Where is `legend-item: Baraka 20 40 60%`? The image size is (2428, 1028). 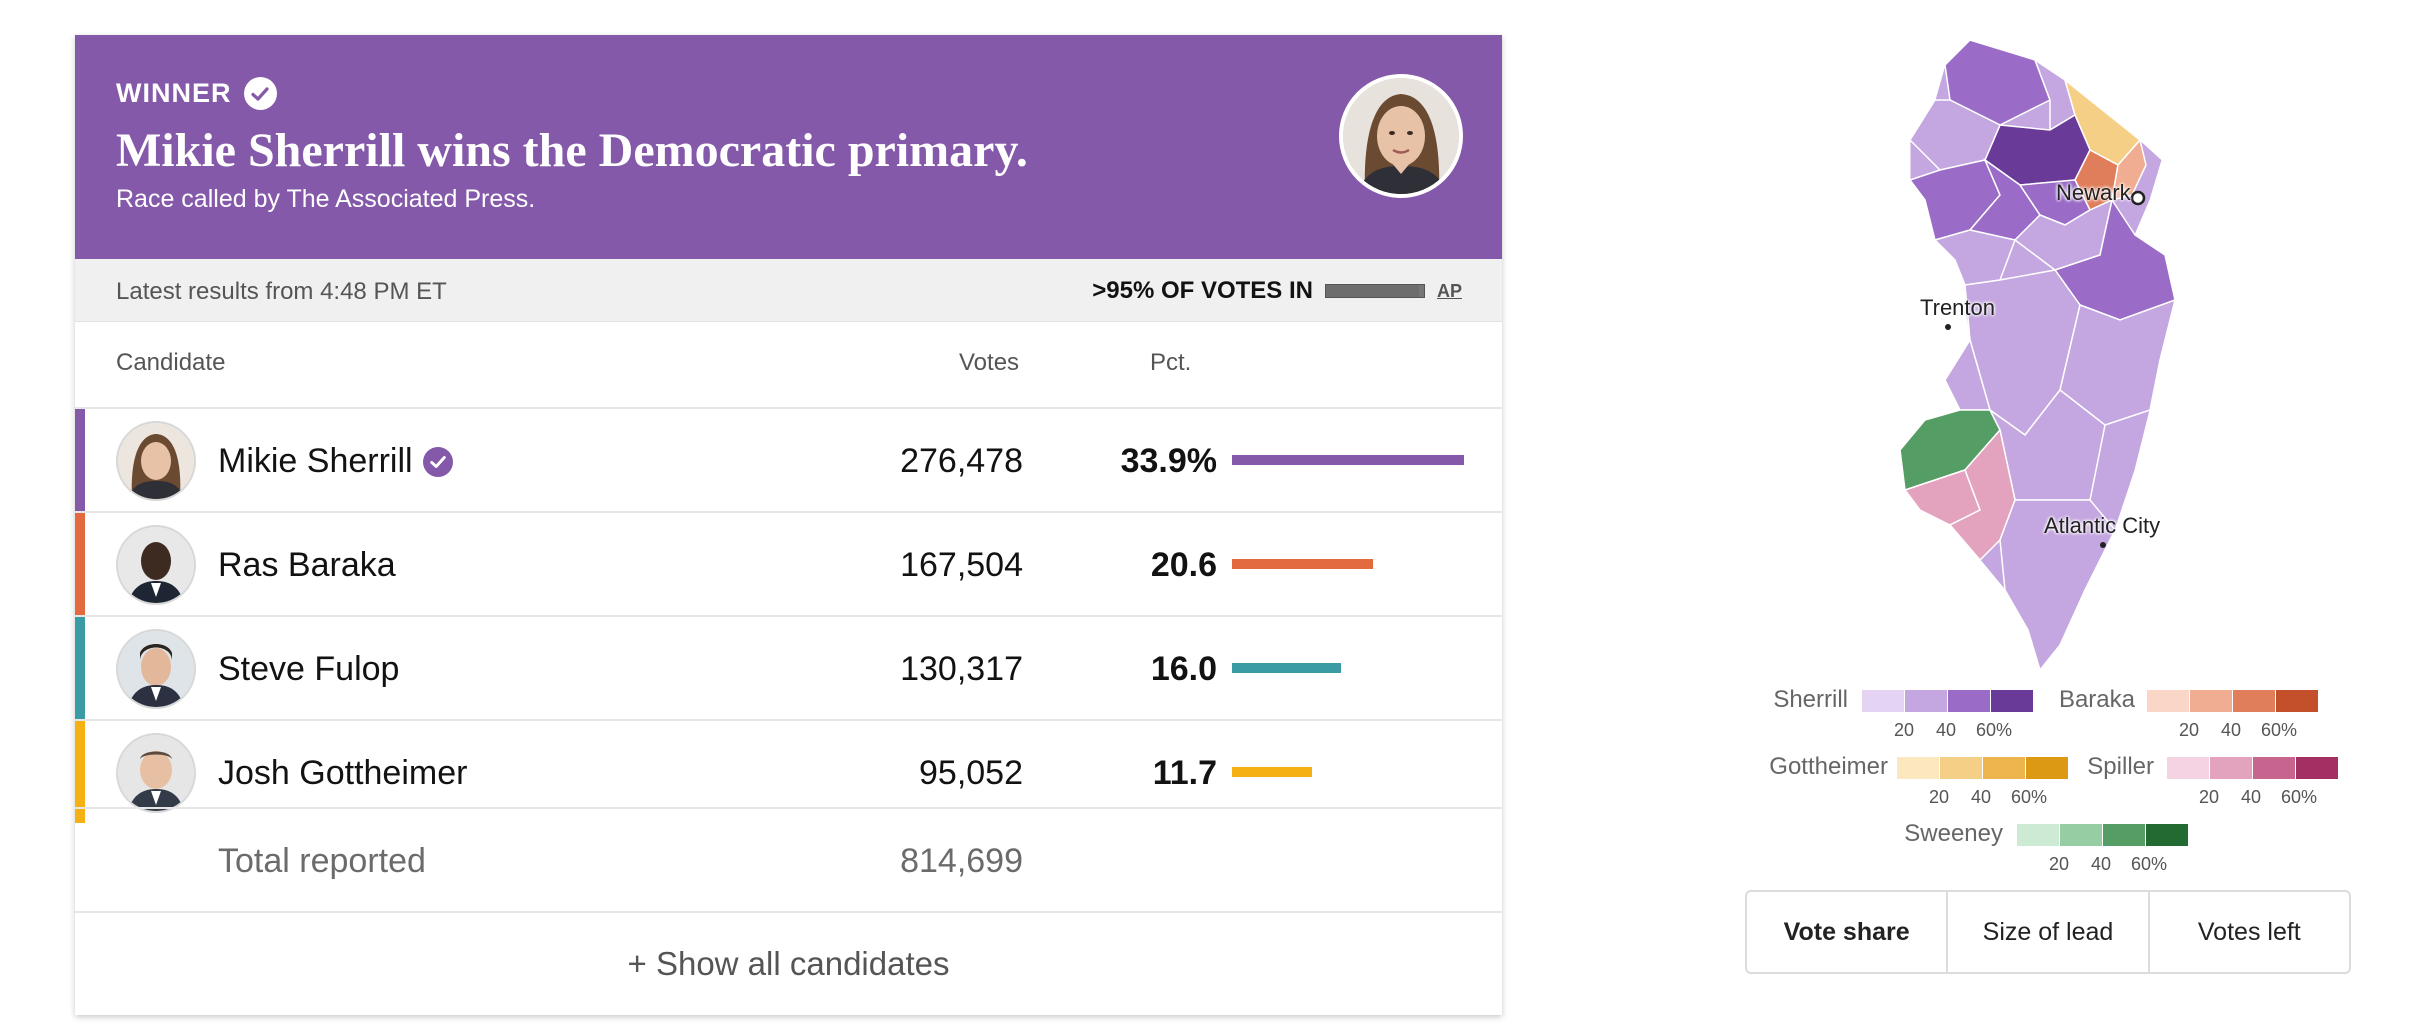 legend-item: Baraka 20 40 60% is located at coordinates (1214, 716).